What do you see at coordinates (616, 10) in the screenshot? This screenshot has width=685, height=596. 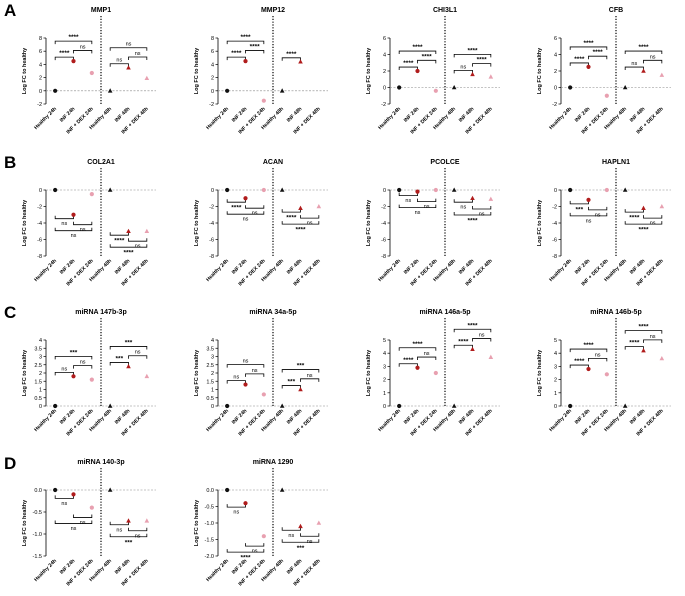 I see `chart-title: CFB` at bounding box center [616, 10].